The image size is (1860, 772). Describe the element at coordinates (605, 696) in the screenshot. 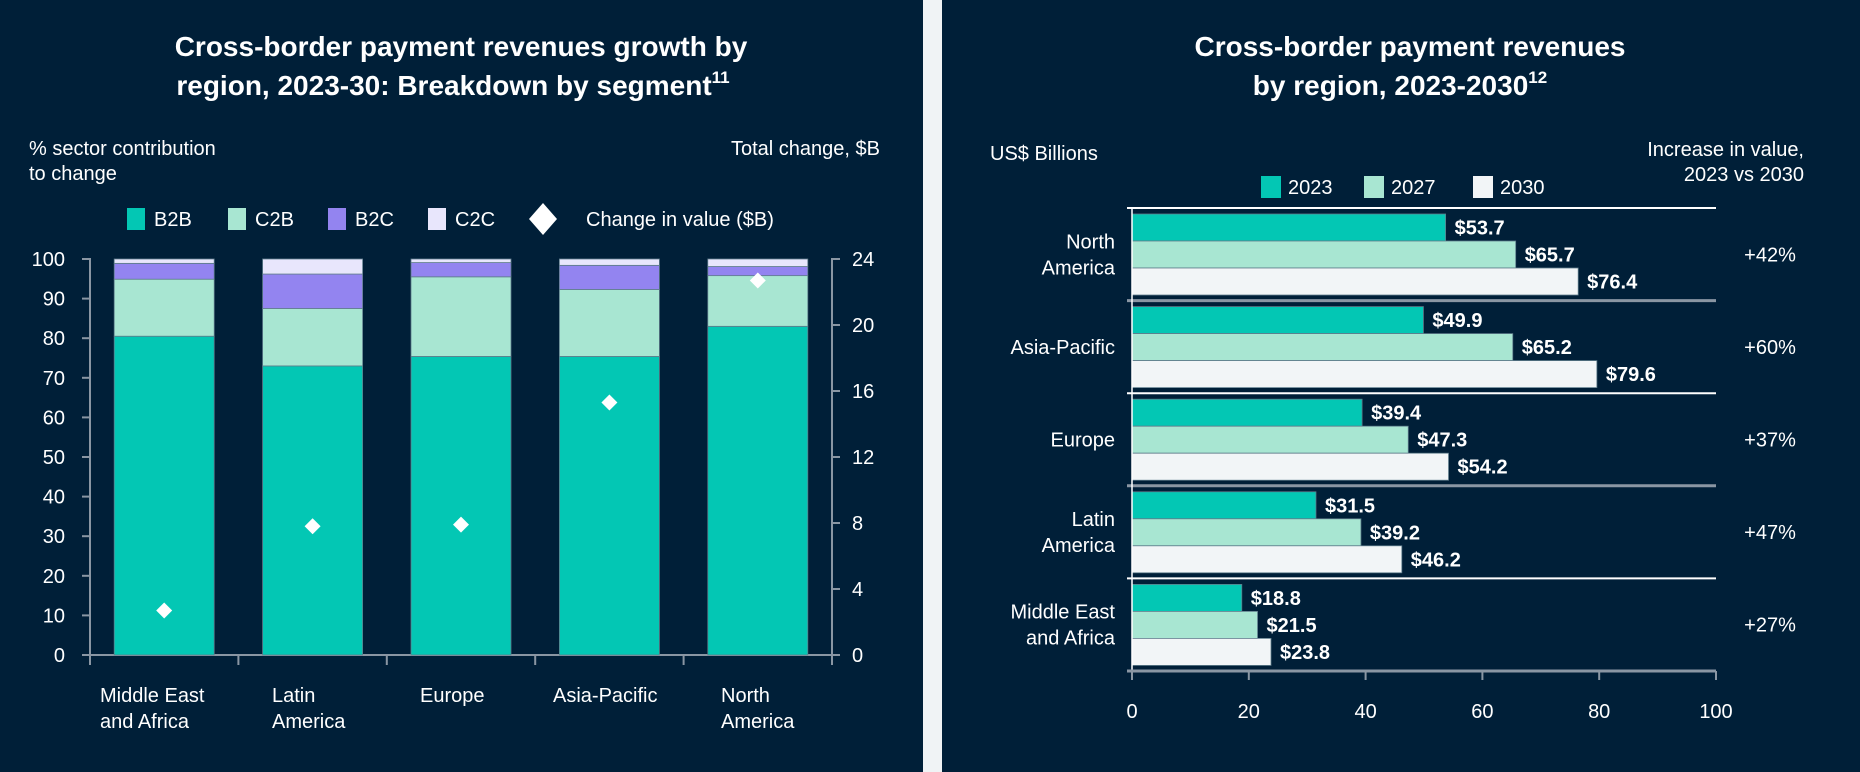

I see `x-category-label-asia-pacific: Asia-Pacific` at that location.